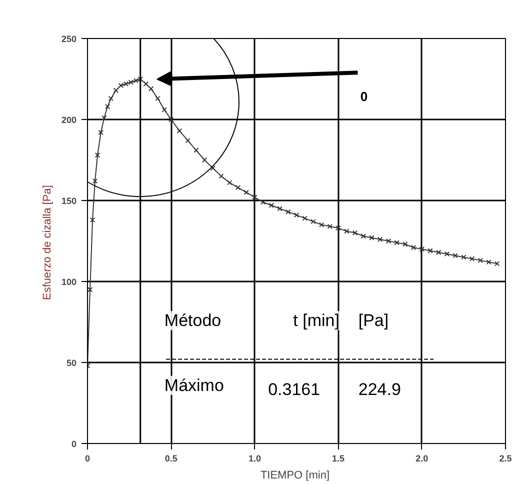 The image size is (517, 484). What do you see at coordinates (316, 320) in the screenshot?
I see `annotation: t [min]` at bounding box center [316, 320].